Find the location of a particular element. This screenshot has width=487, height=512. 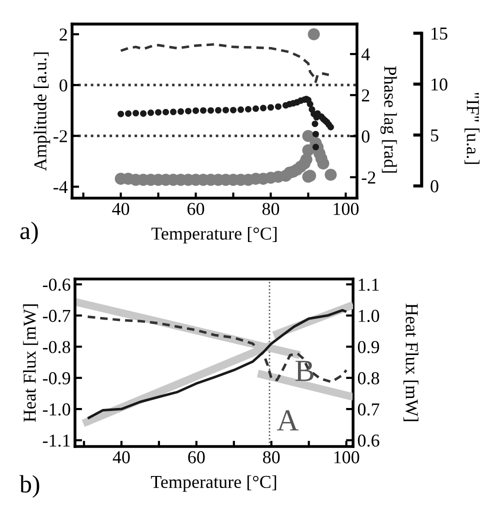

y-tick-label: -1.0 is located at coordinates (56, 409).